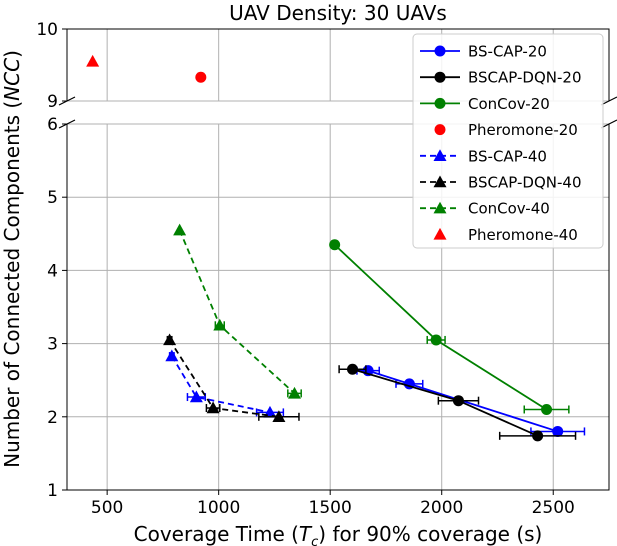 This screenshot has height=546, width=617. I want to click on upper-axes-frame, so click(338, 64).